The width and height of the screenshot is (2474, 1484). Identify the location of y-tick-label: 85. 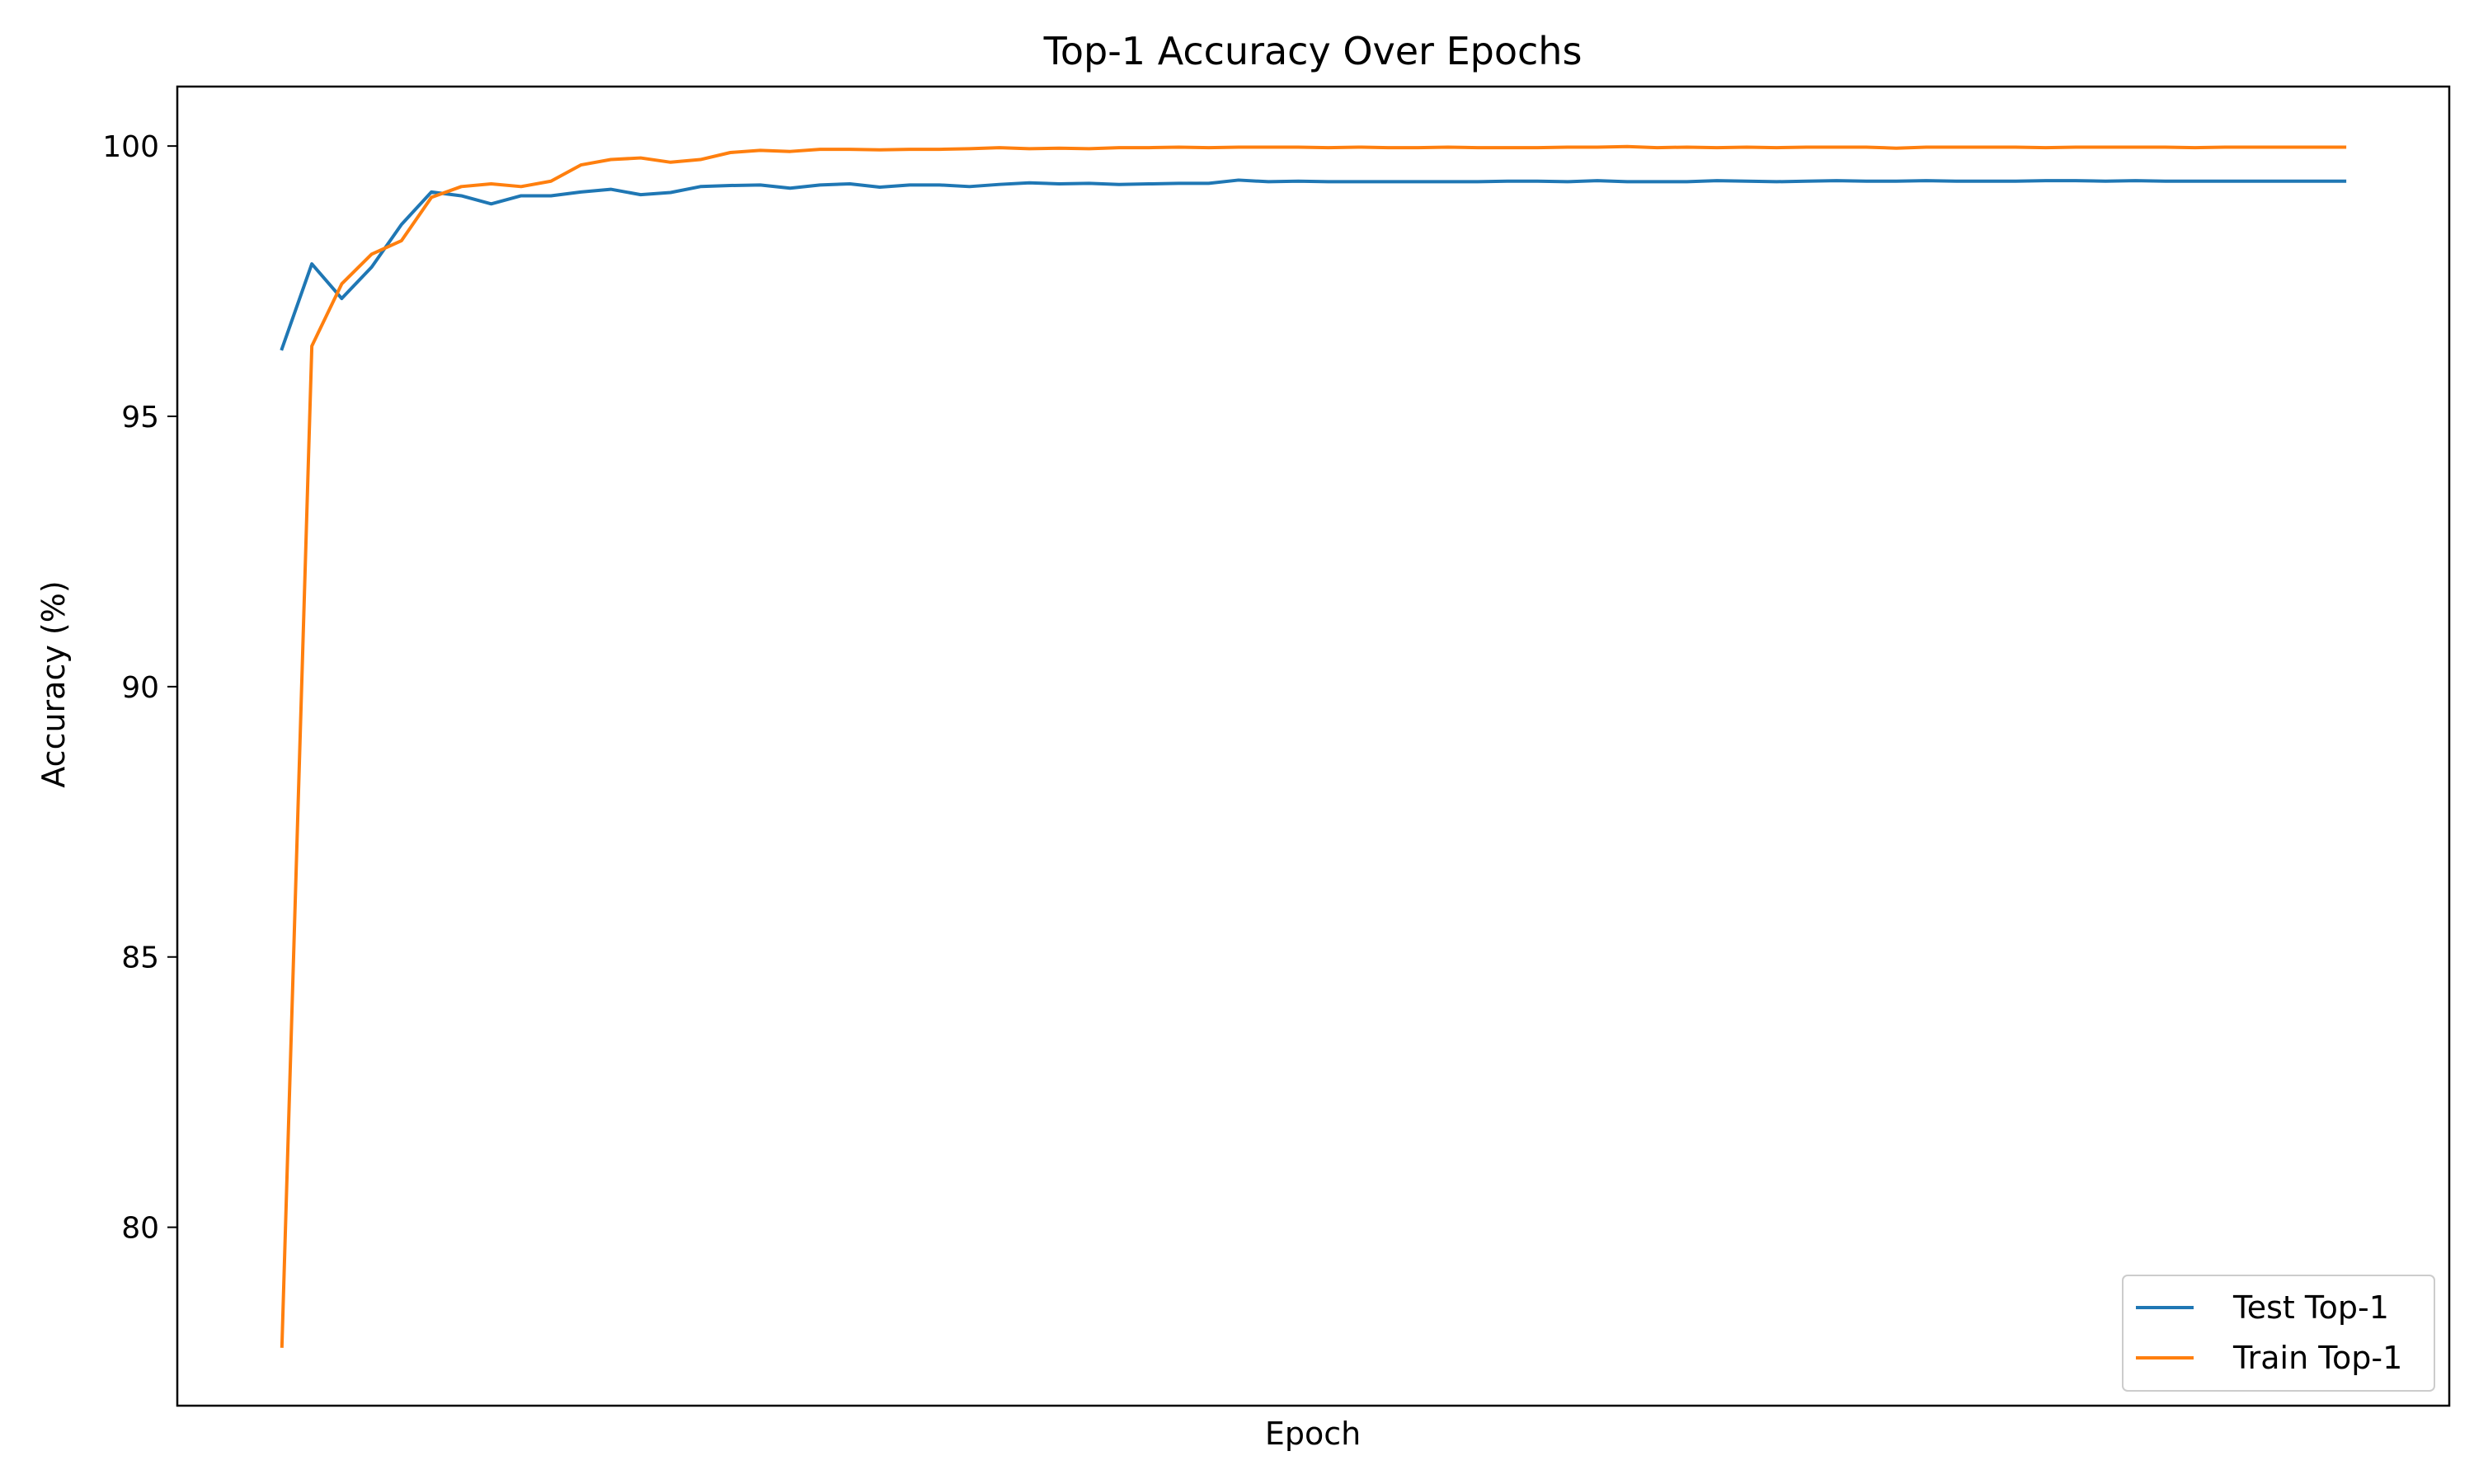
(140, 958).